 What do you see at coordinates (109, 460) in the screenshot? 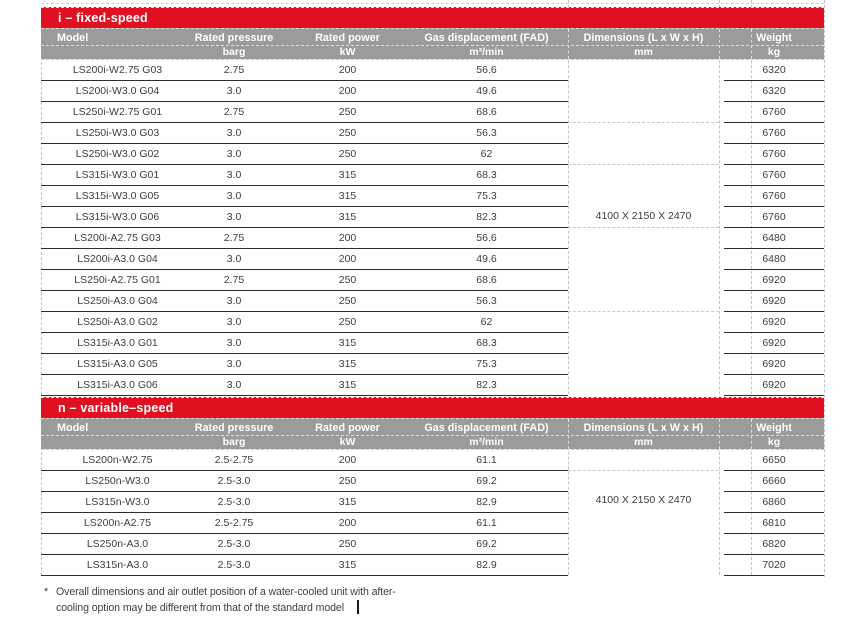
I see `model-cell: LS200n-W2.75` at bounding box center [109, 460].